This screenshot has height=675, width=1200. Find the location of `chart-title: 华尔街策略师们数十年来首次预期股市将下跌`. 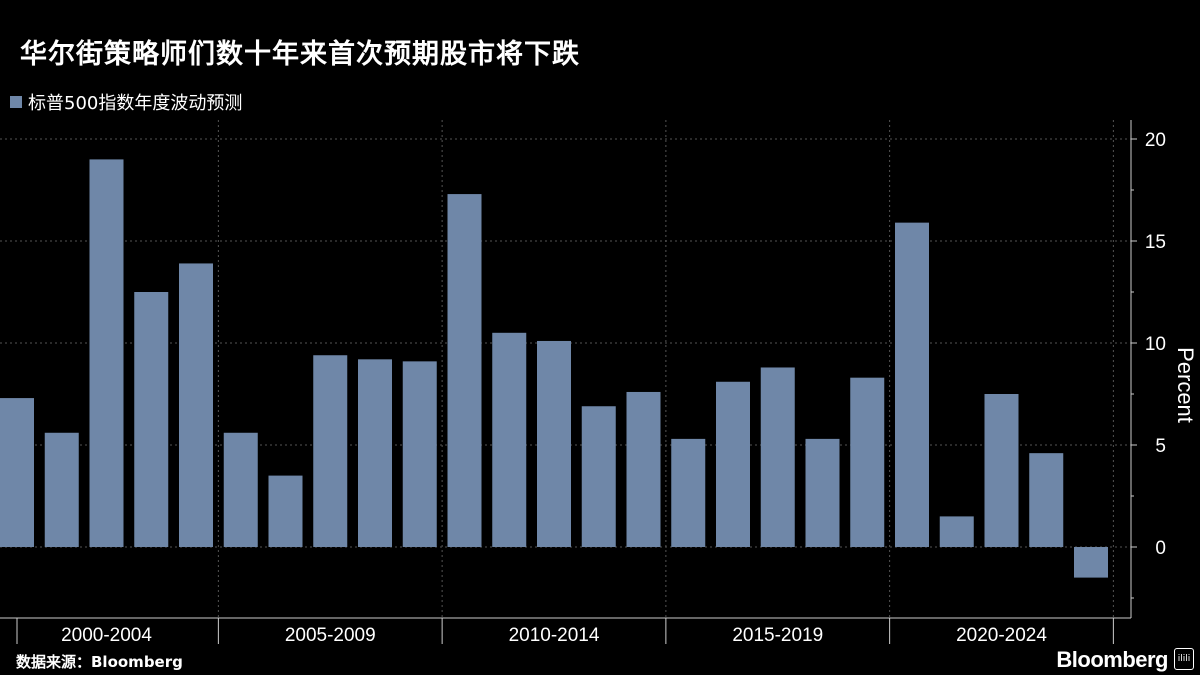

chart-title: 华尔街策略师们数十年来首次预期股市将下跌 is located at coordinates (300, 54).